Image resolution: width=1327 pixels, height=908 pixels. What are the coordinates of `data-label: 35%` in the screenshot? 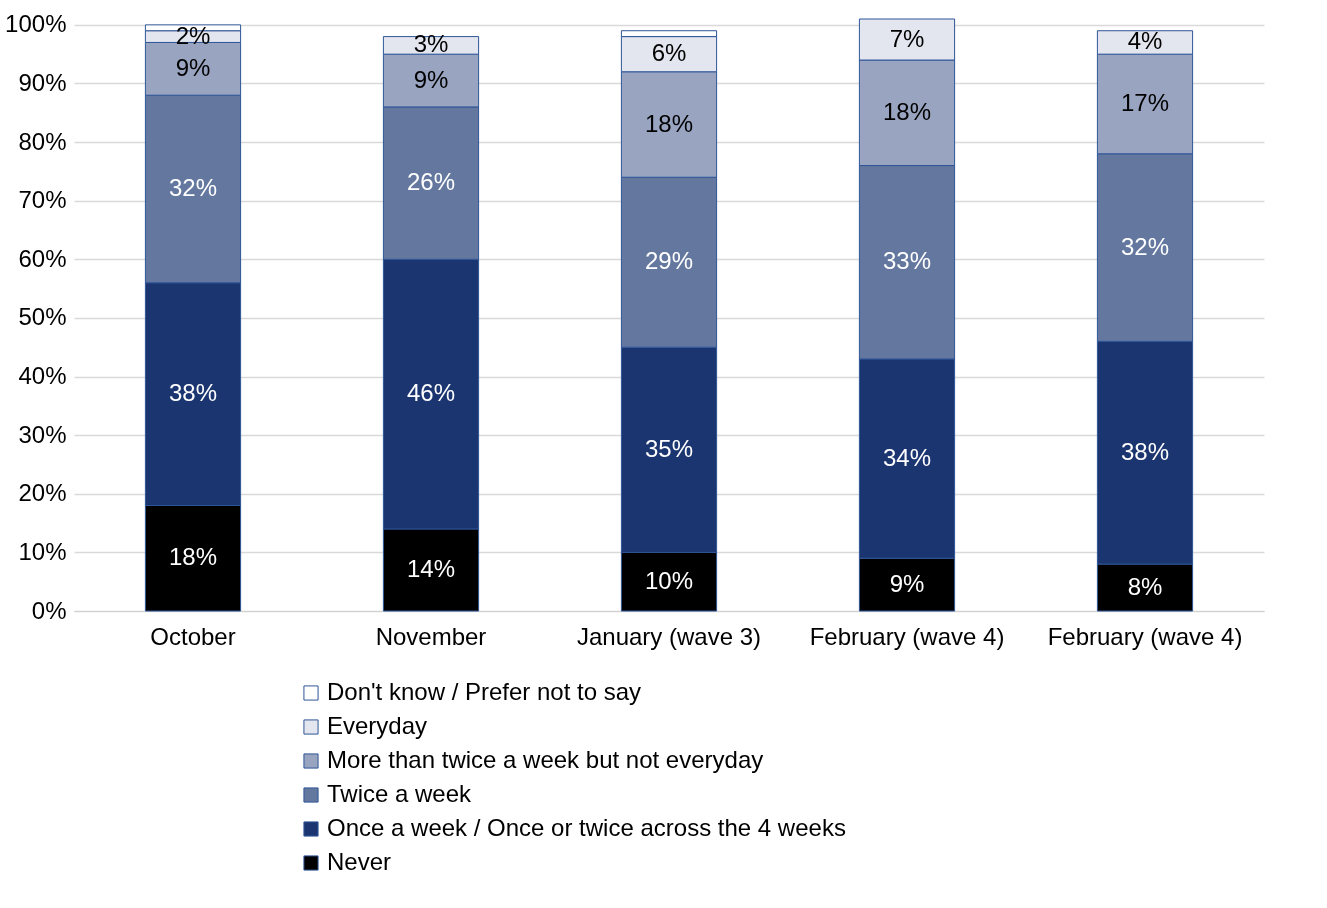 It's located at (669, 448).